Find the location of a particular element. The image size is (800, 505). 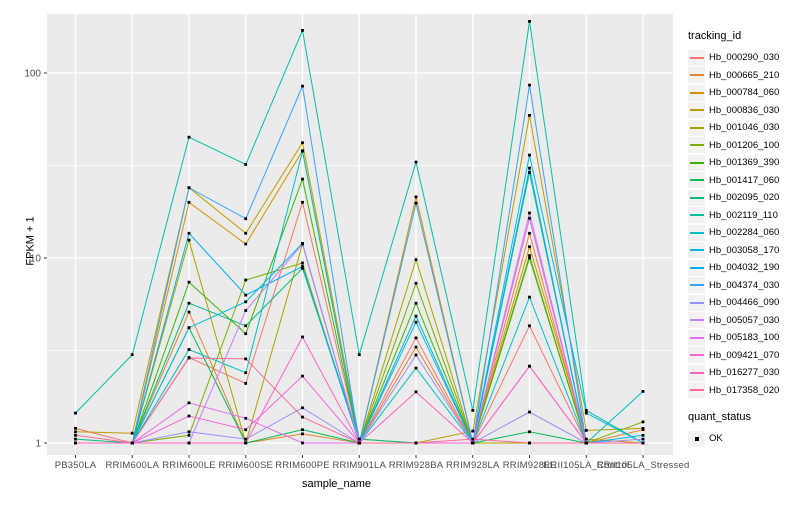

x-tick-label: RRII105LA_Stressed is located at coordinates (643, 465).